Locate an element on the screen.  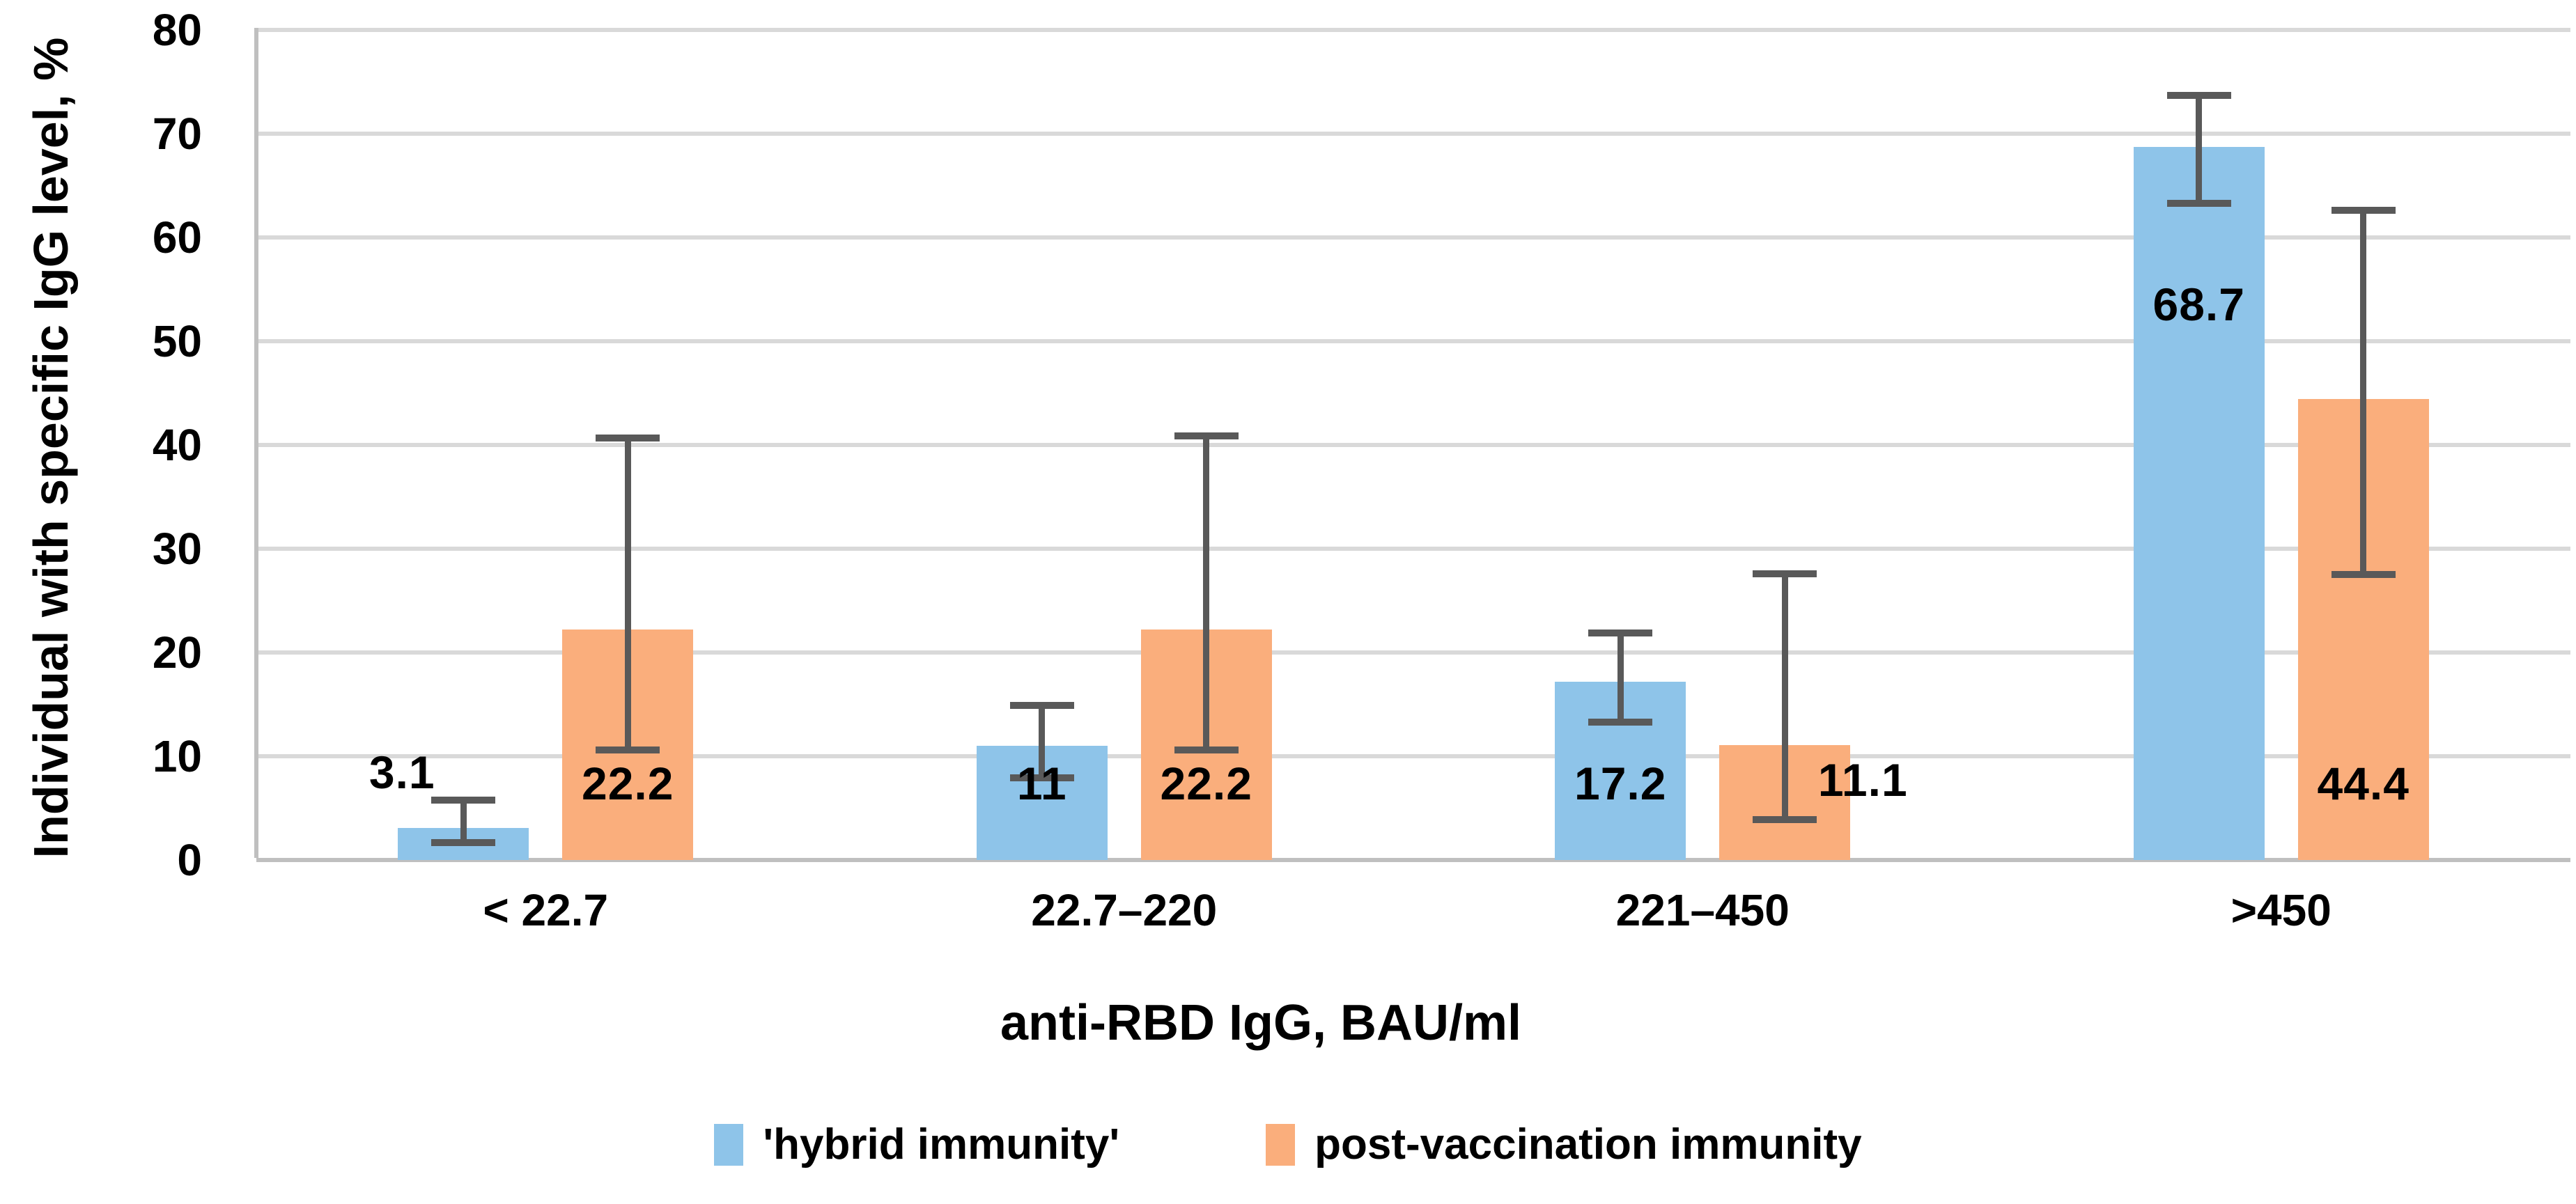
error-bar-whisker-s1-c2 is located at coordinates (1784, 697).